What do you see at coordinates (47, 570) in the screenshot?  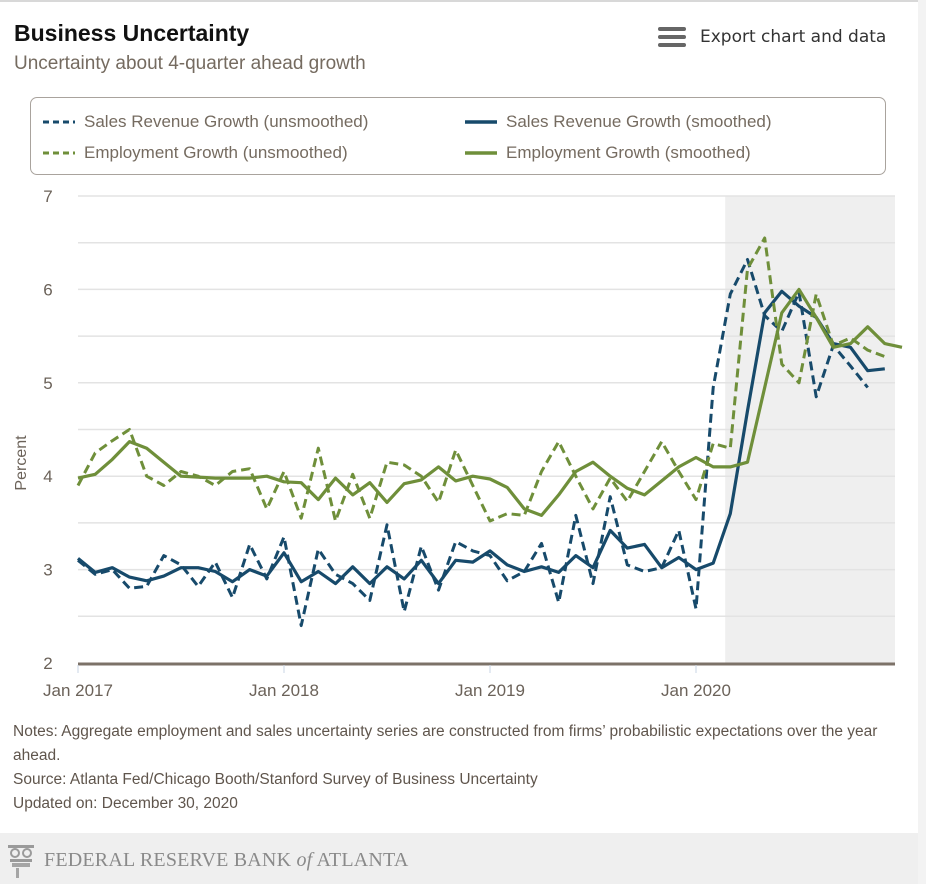 I see `y-tick-label: 3` at bounding box center [47, 570].